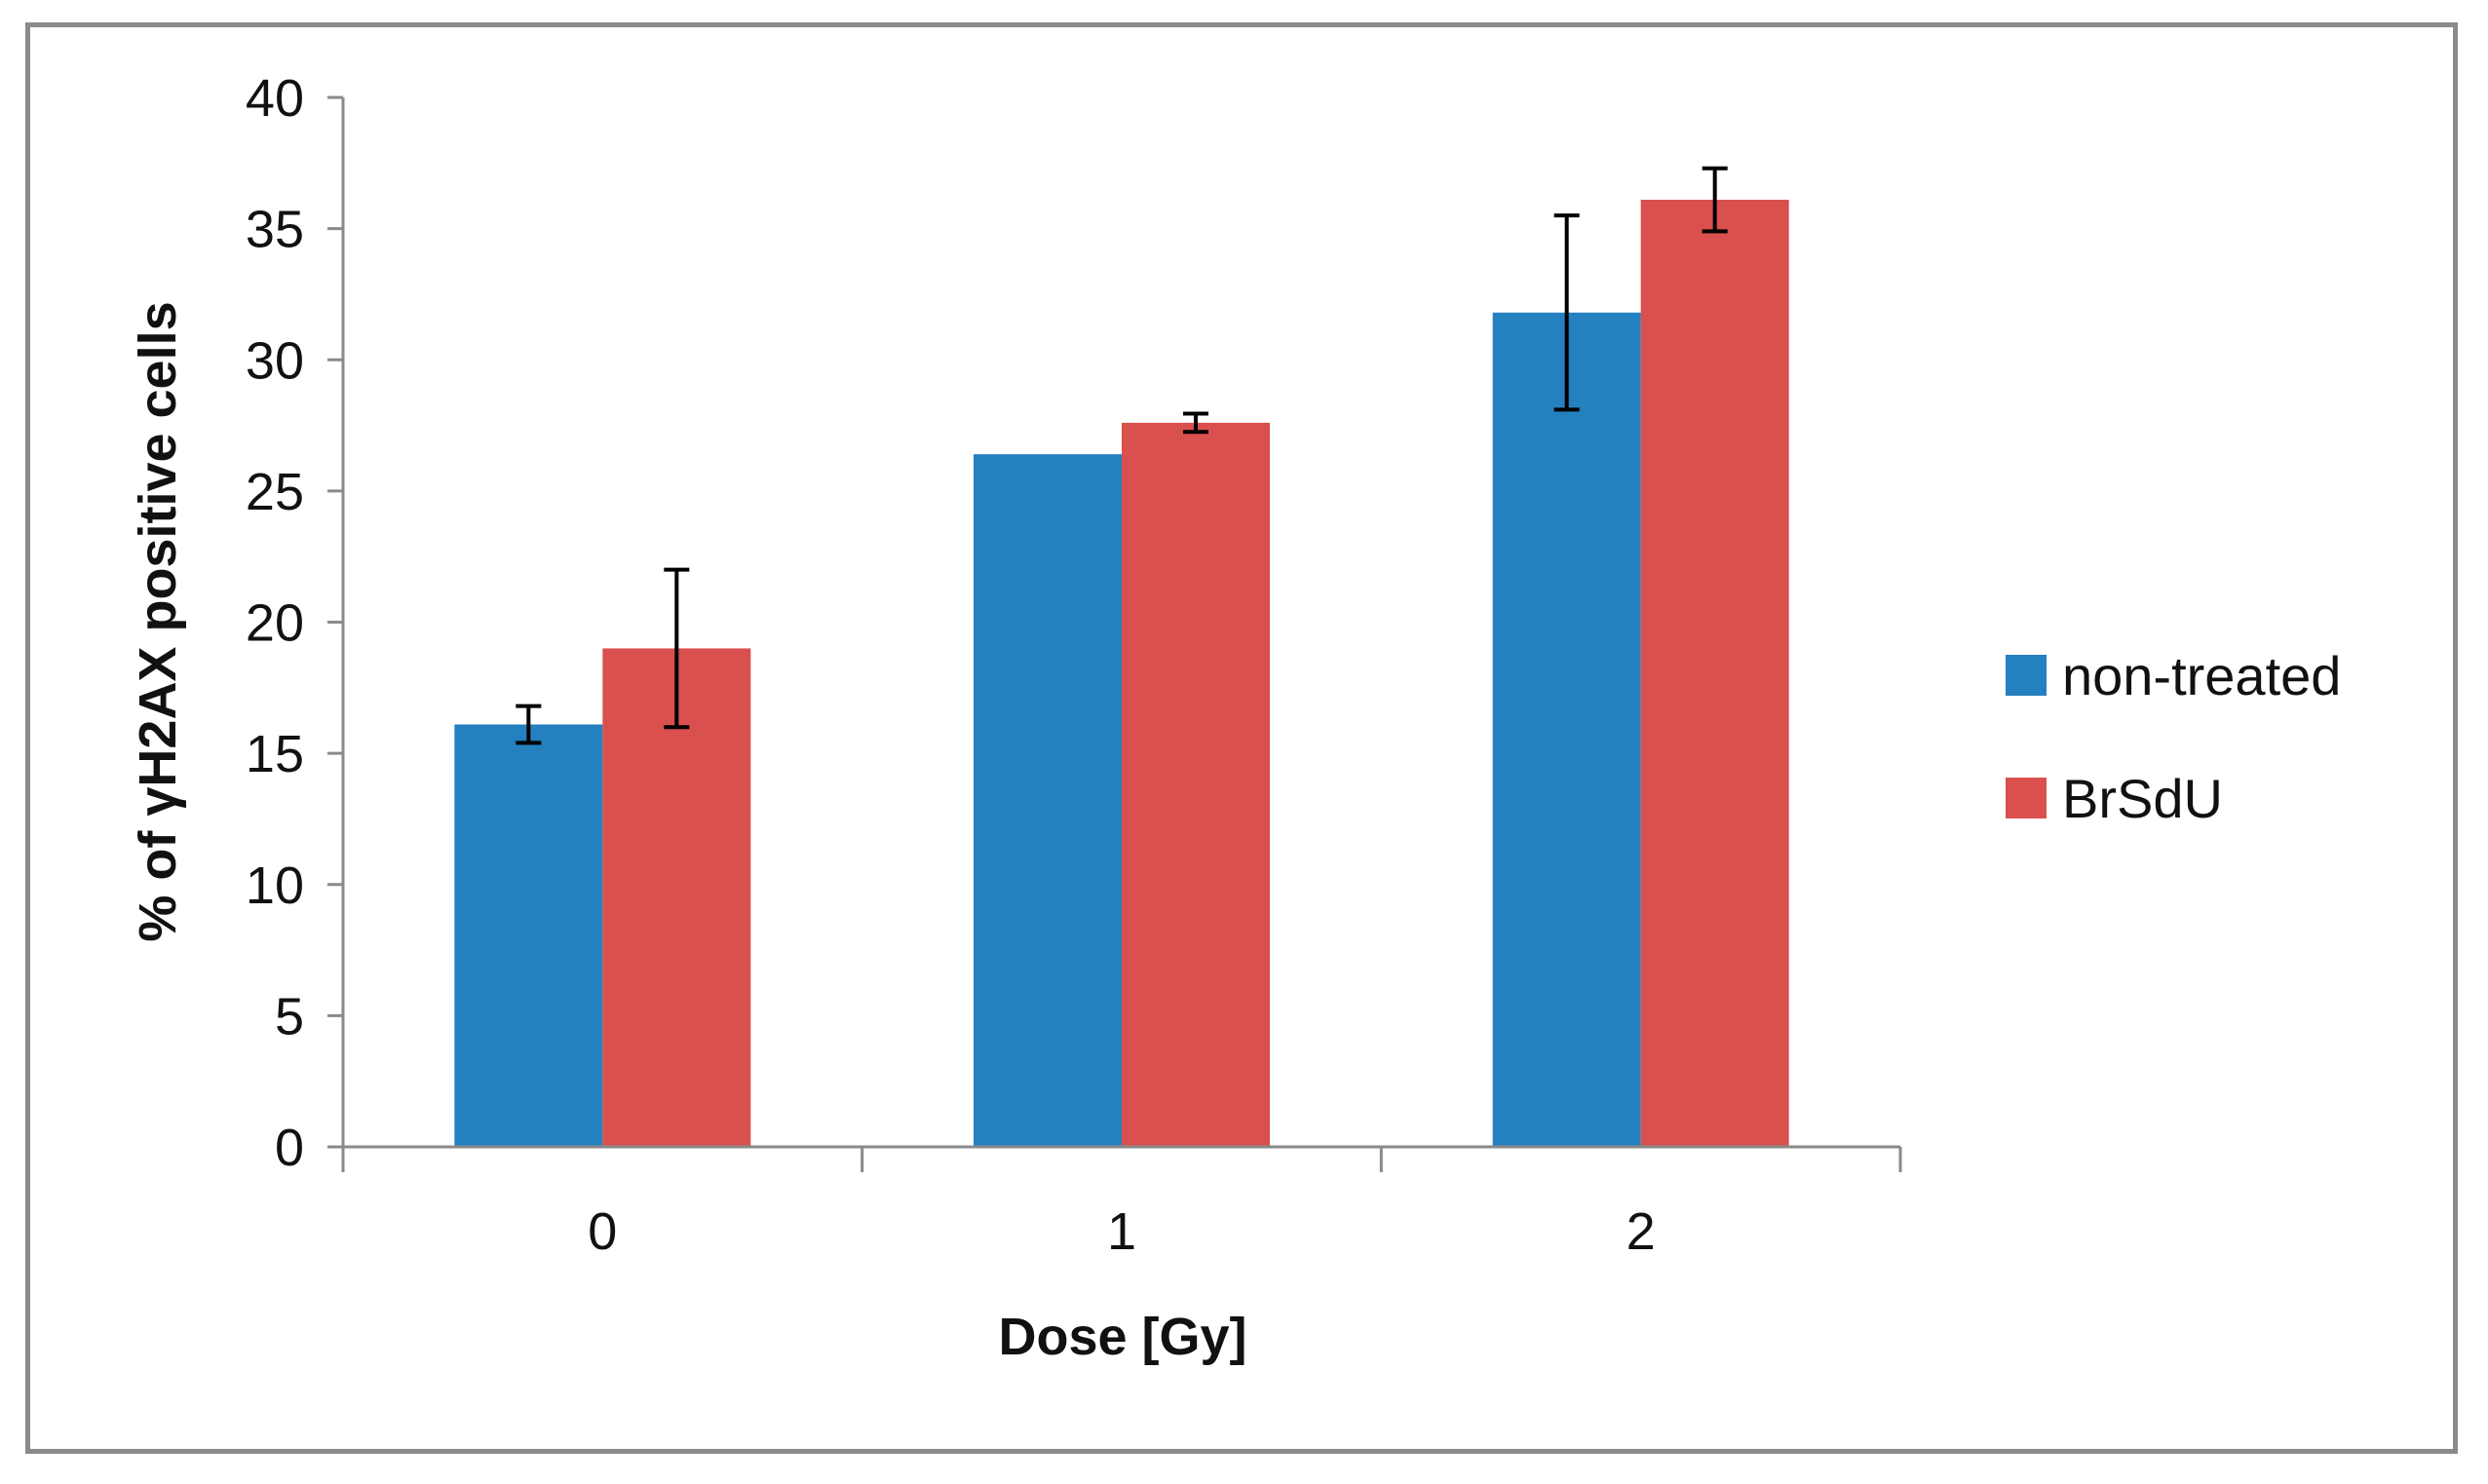  I want to click on legend: non-treated BrSdU, so click(2173, 737).